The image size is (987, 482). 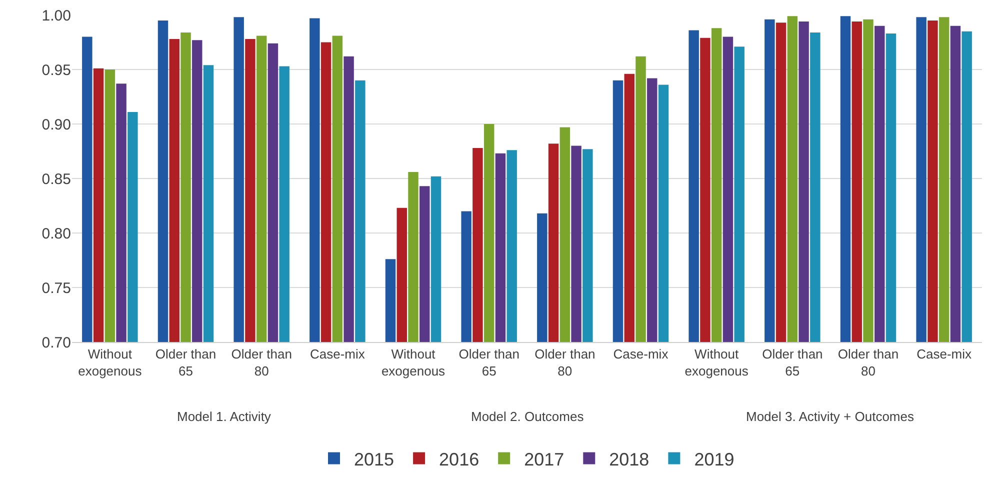 What do you see at coordinates (56, 233) in the screenshot?
I see `y-tick-label: 0.80` at bounding box center [56, 233].